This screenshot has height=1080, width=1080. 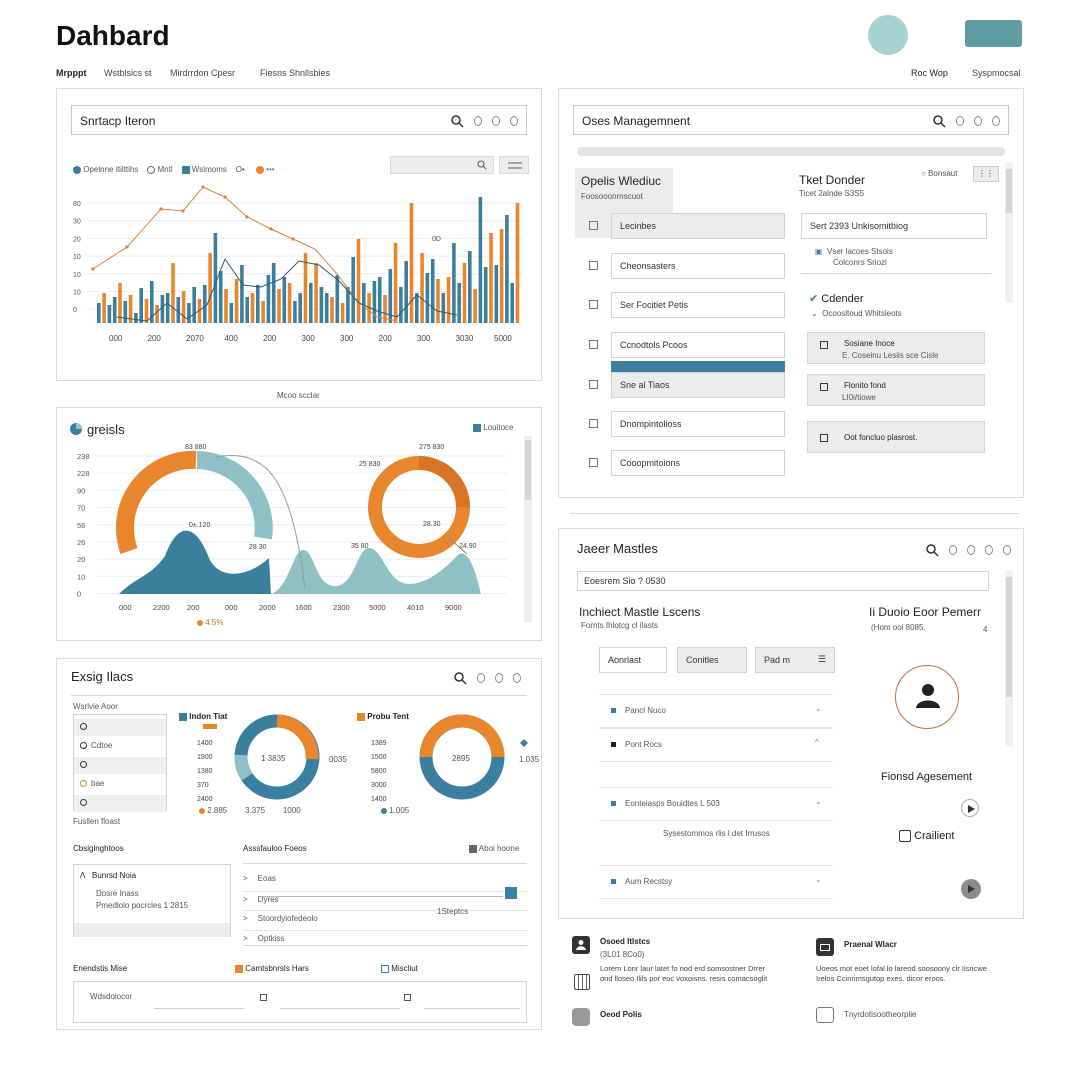 I want to click on ticket-search-input: Sert 2393 Unkisomitbiog, so click(x=894, y=226).